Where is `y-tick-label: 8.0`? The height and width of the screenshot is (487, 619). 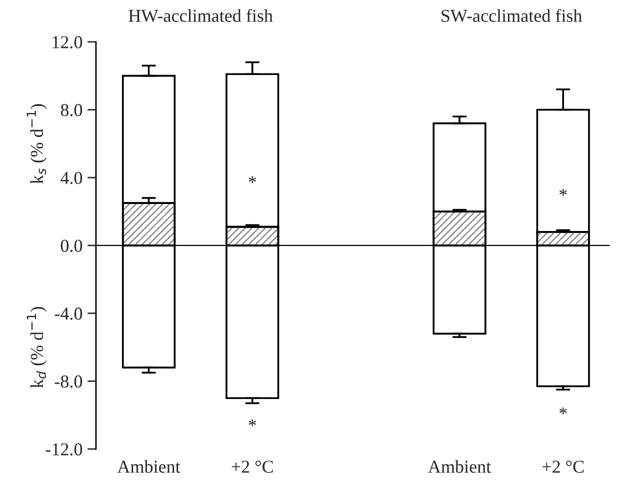
y-tick-label: 8.0 is located at coordinates (71, 110).